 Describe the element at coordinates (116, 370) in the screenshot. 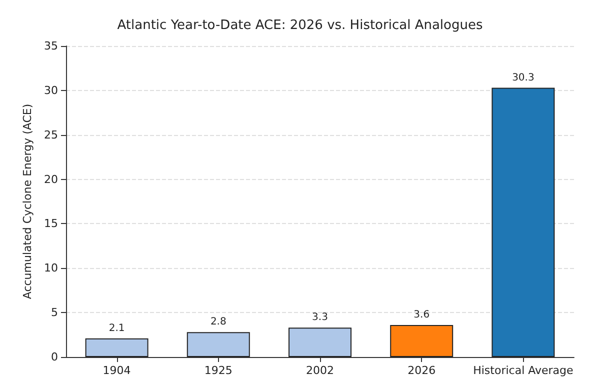

I see `x-tick-label: 1904` at that location.